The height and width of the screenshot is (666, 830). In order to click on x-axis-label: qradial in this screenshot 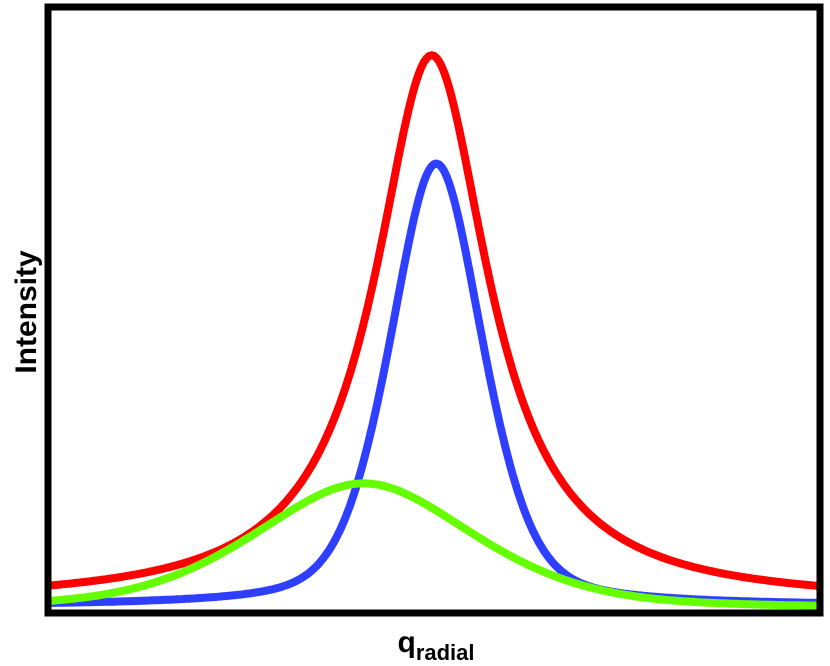, I will do `click(435, 645)`.